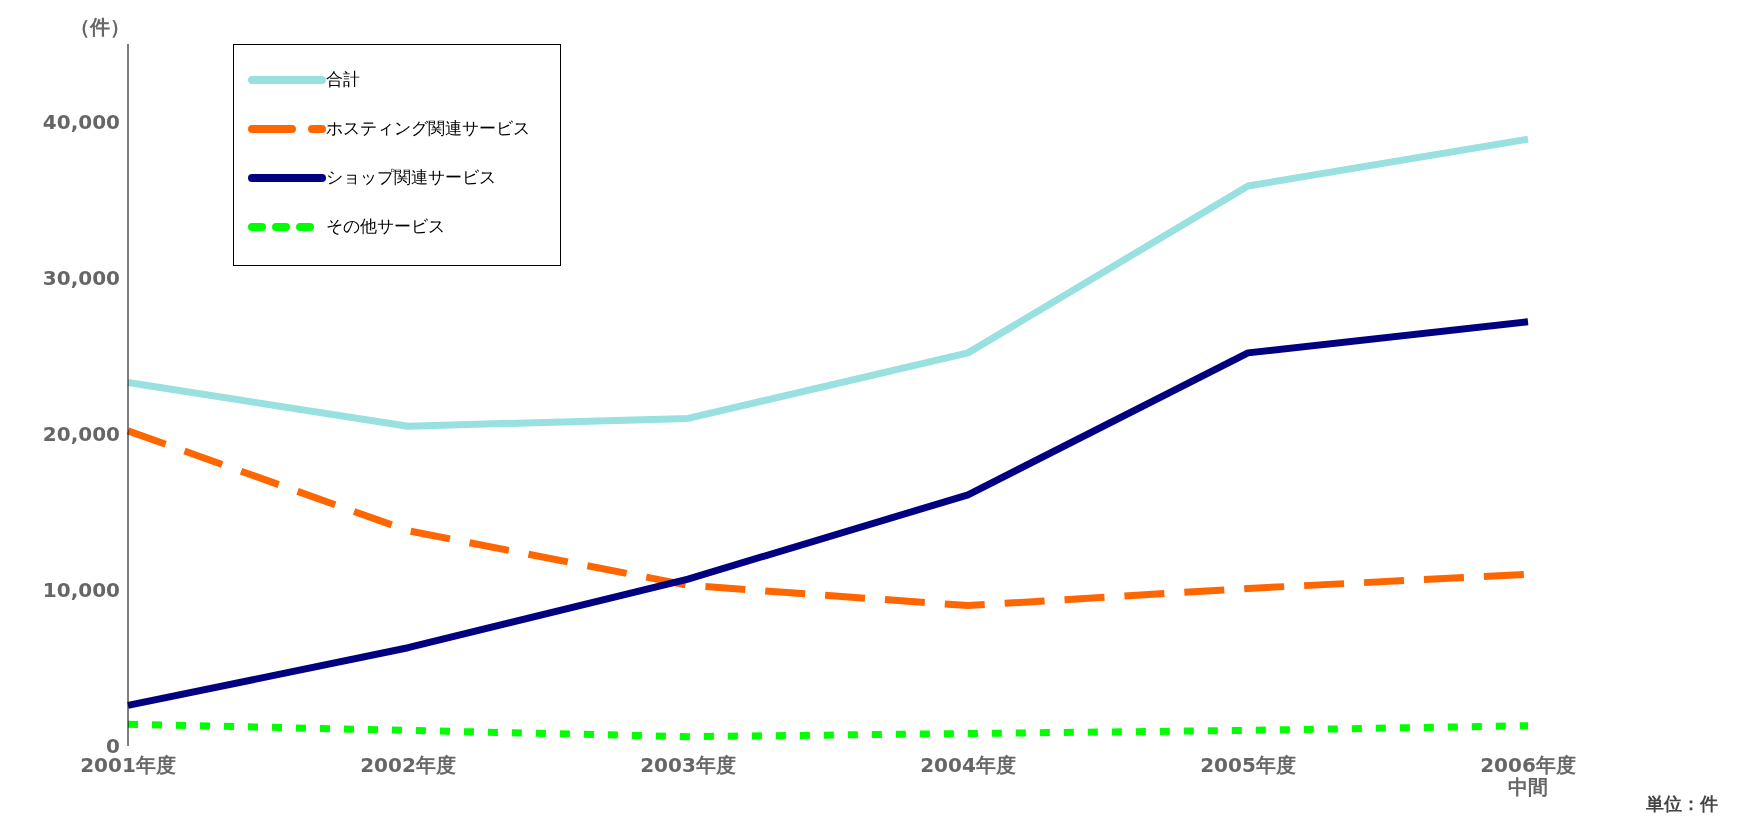 The height and width of the screenshot is (826, 1739). What do you see at coordinates (1248, 765) in the screenshot?
I see `x-tick-label: 2005年度` at bounding box center [1248, 765].